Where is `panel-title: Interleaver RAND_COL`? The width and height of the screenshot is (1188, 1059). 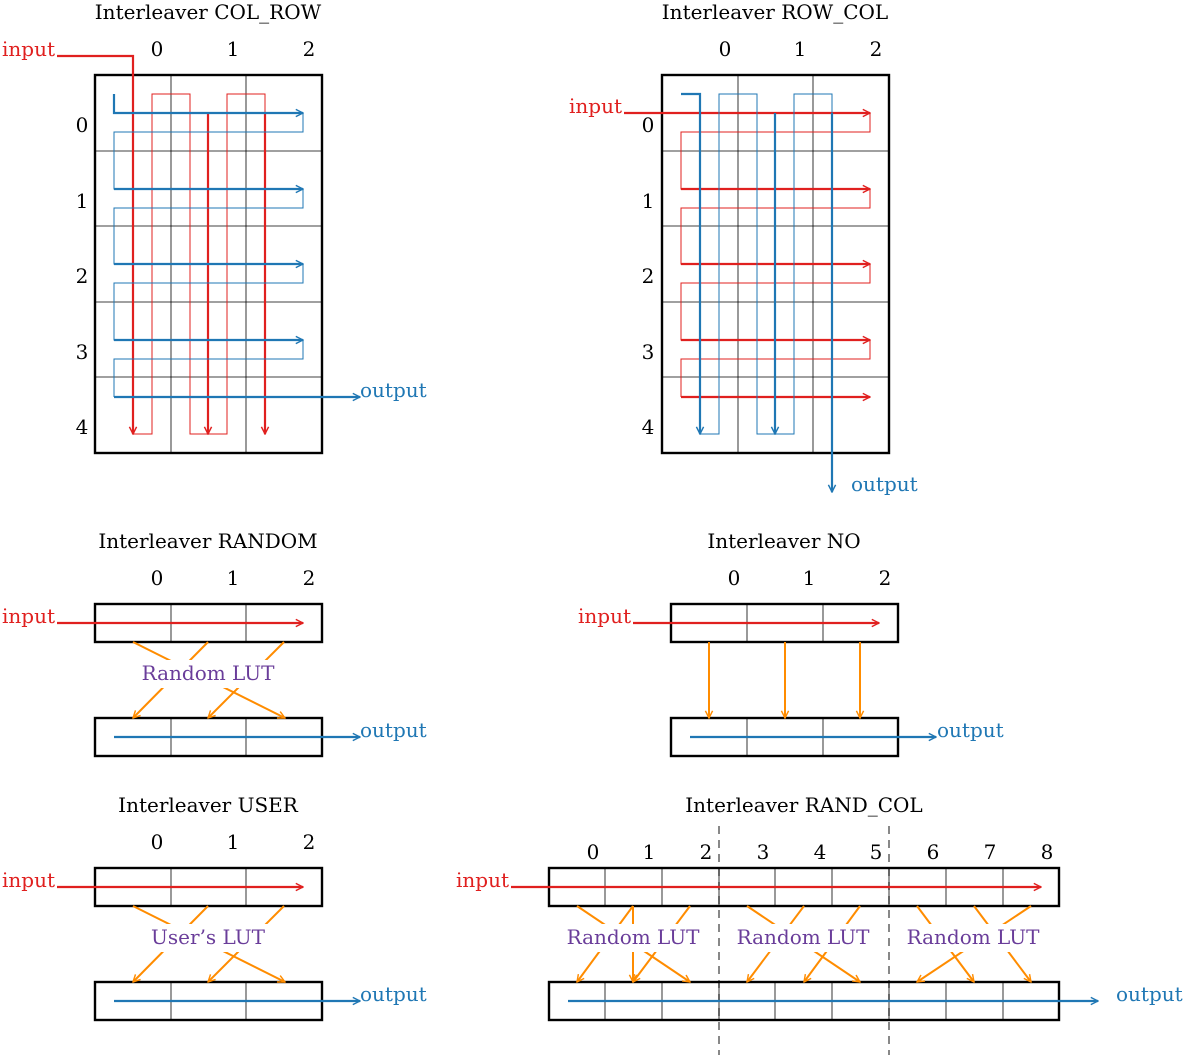 panel-title: Interleaver RAND_COL is located at coordinates (803, 805).